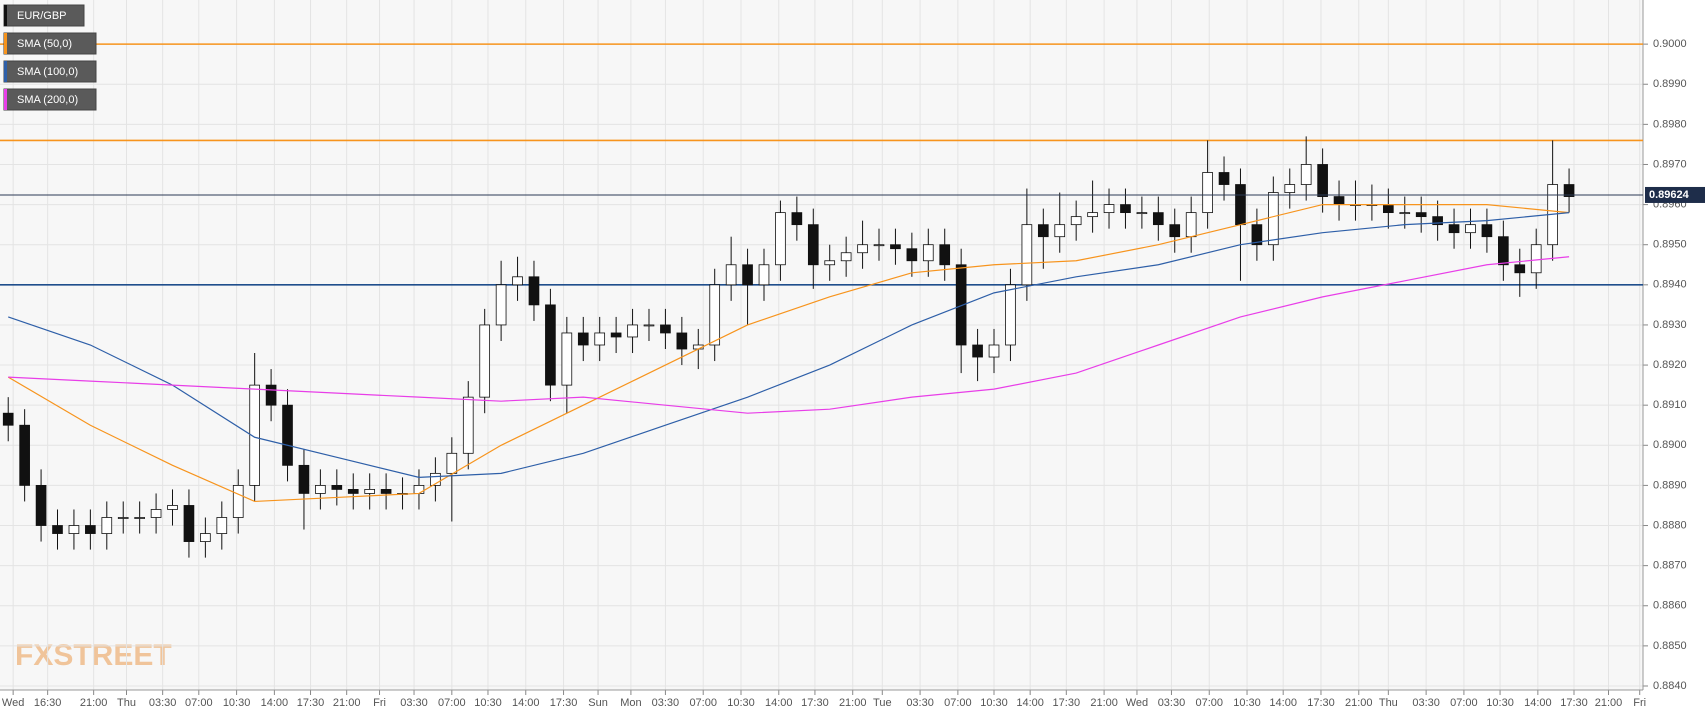  Describe the element at coordinates (630, 703) in the screenshot. I see `x-tick-label: Mon` at that location.